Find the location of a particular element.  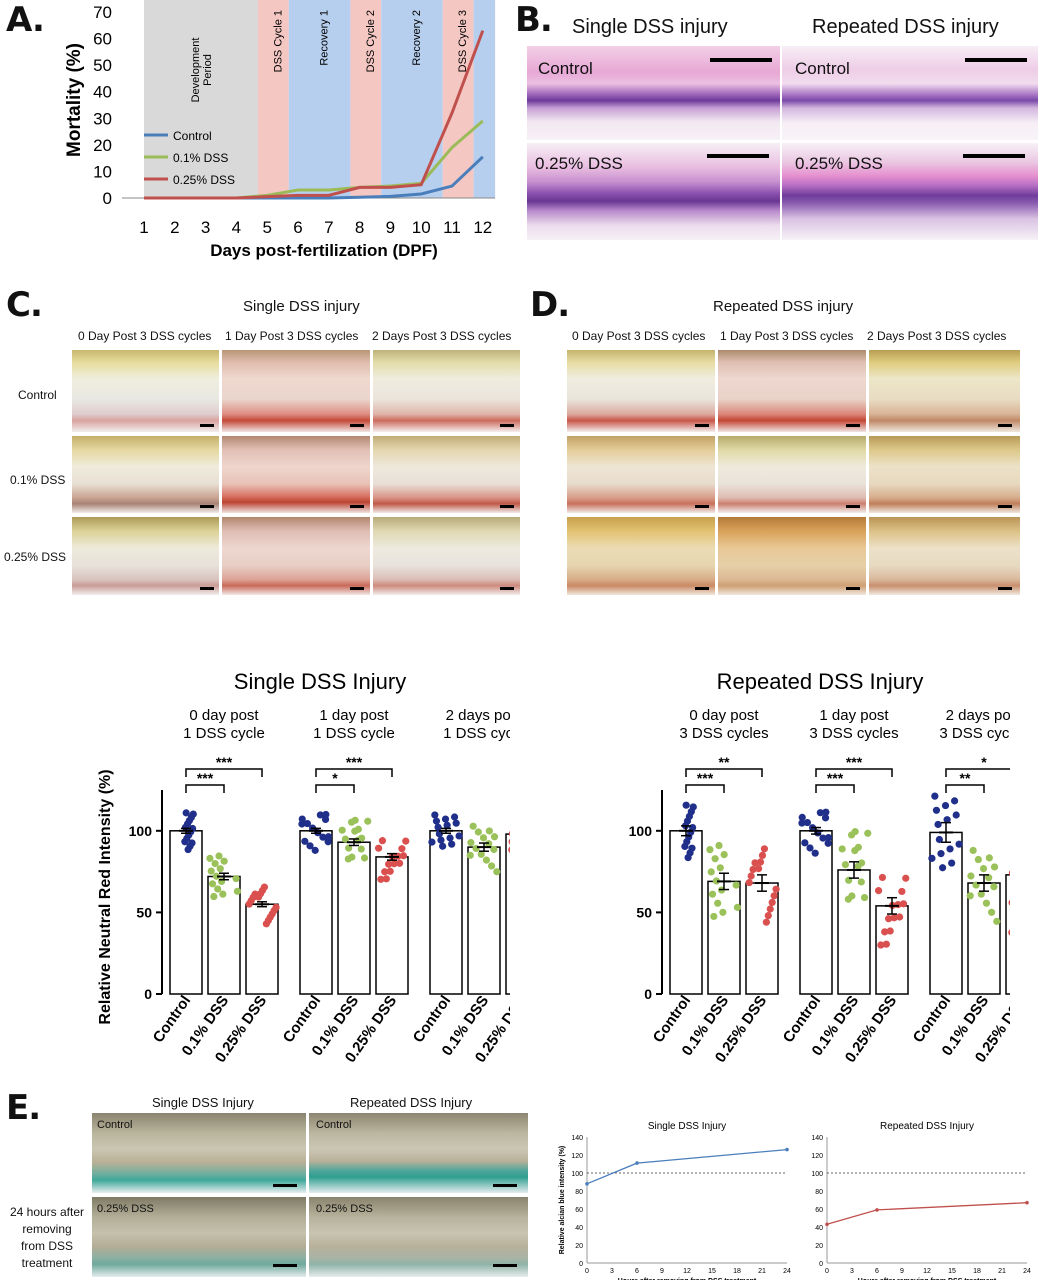

panel-e-col-repeated: Repeated DSS Injury is located at coordinates (411, 1102).